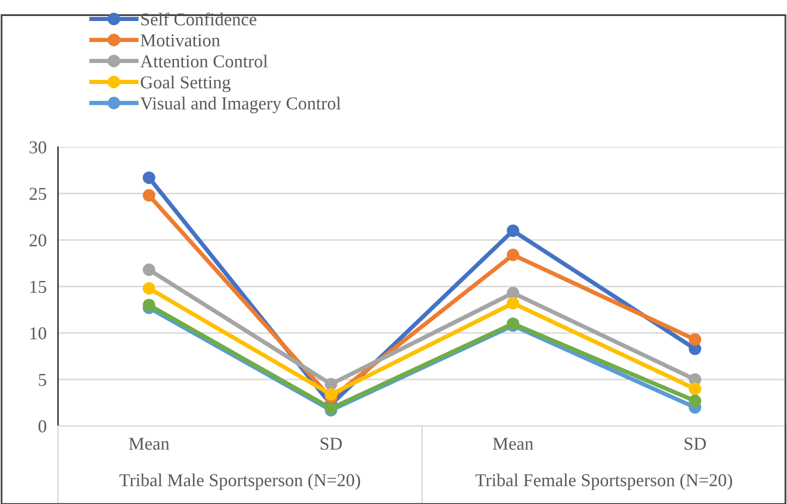  Describe the element at coordinates (603, 482) in the screenshot. I see `text: Tribal Female Sportsperson (N=20)` at that location.